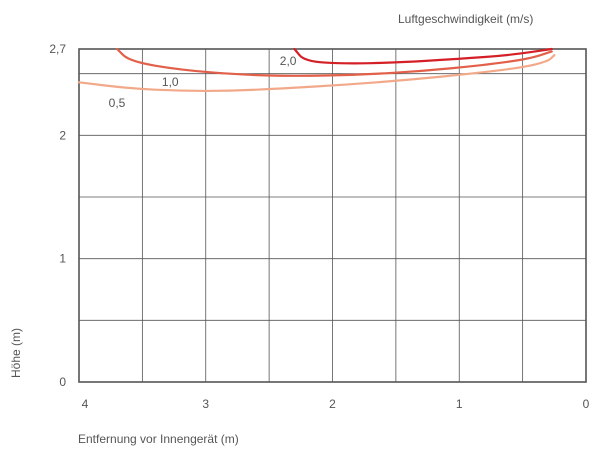 The image size is (591, 451). Describe the element at coordinates (586, 404) in the screenshot. I see `x-tick-label: 0` at that location.